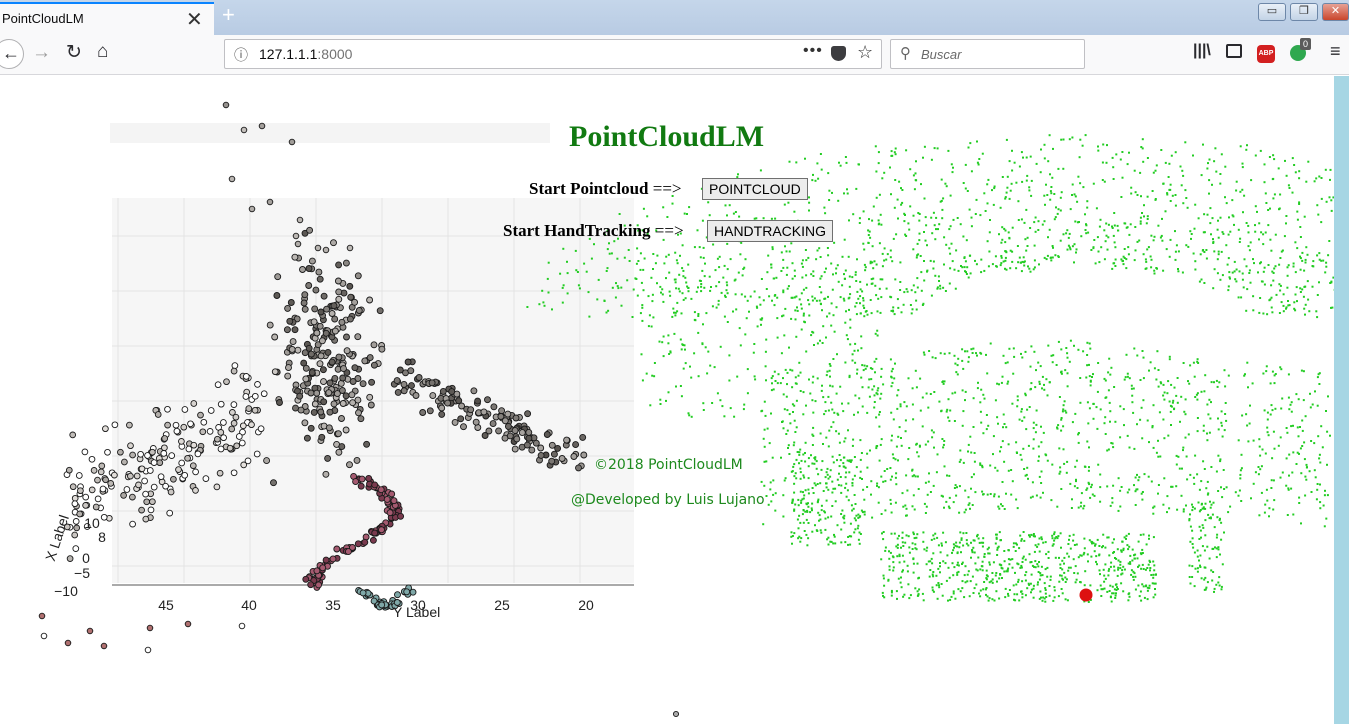 This screenshot has width=1349, height=724. I want to click on new-tab-button: +, so click(228, 14).